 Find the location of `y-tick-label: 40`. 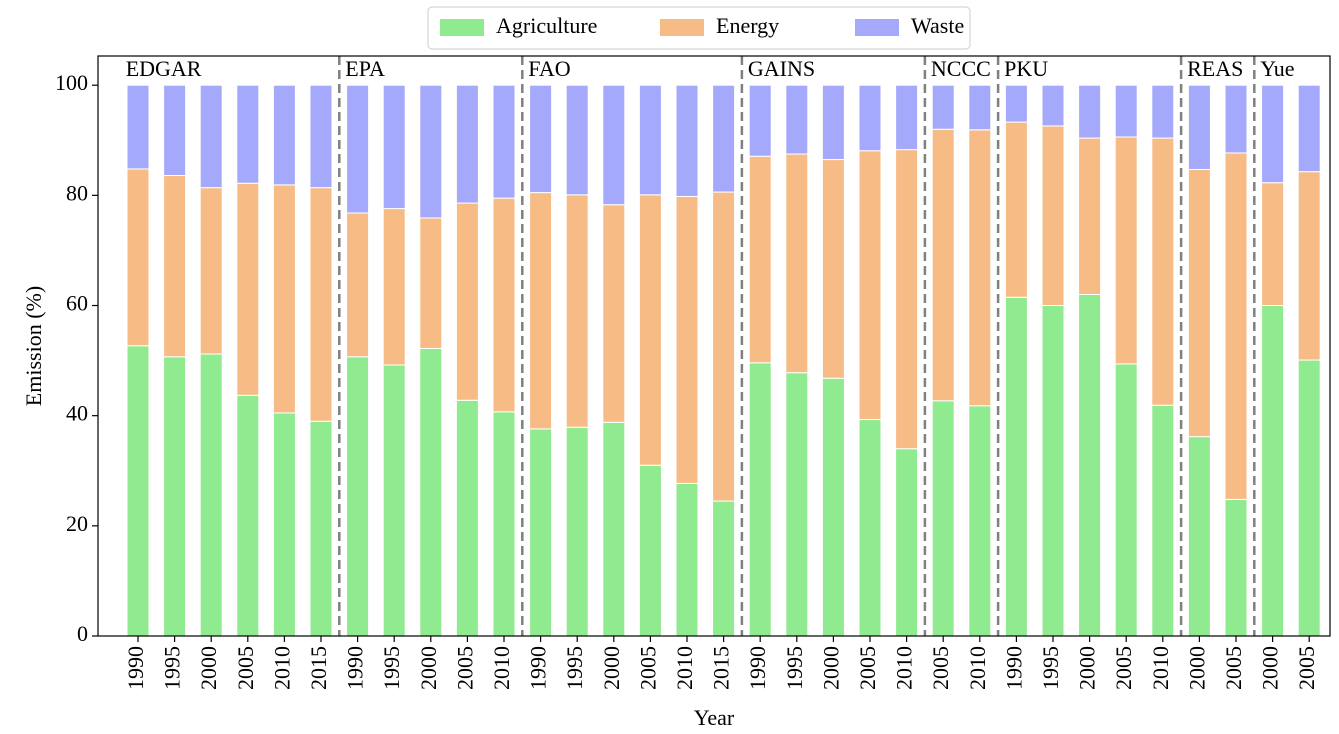

y-tick-label: 40 is located at coordinates (77, 413).